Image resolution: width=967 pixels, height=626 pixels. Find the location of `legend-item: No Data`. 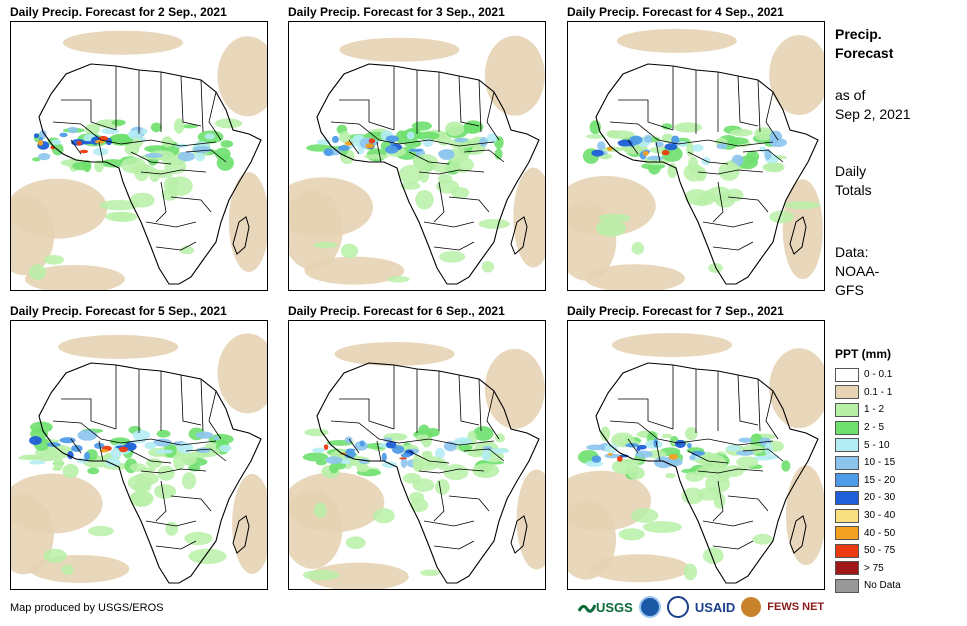

legend-item: No Data is located at coordinates (868, 586).